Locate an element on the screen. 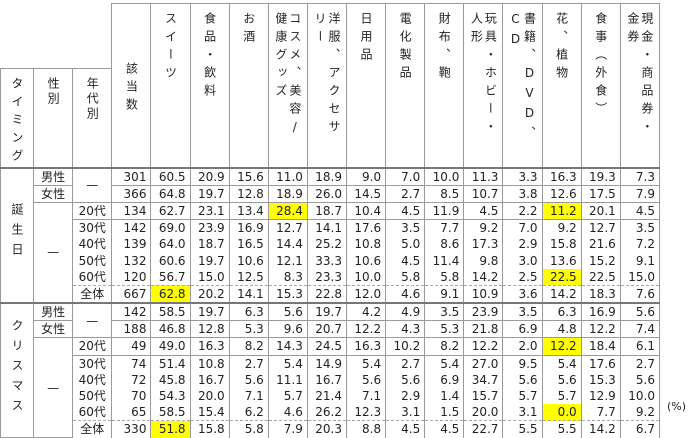 The image size is (700, 438). value-cell: 62.7 is located at coordinates (170, 211).